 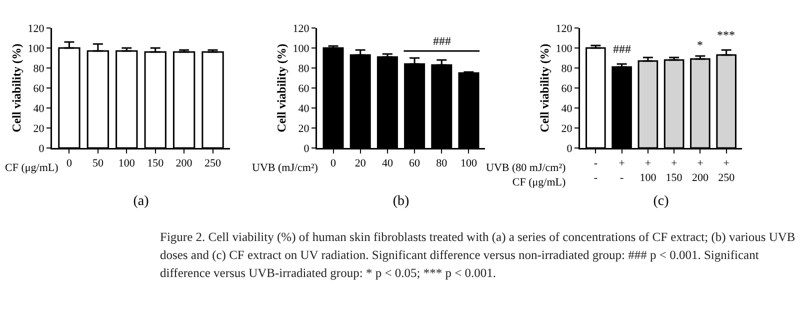 I want to click on x-tick-label: 150, so click(x=155, y=164).